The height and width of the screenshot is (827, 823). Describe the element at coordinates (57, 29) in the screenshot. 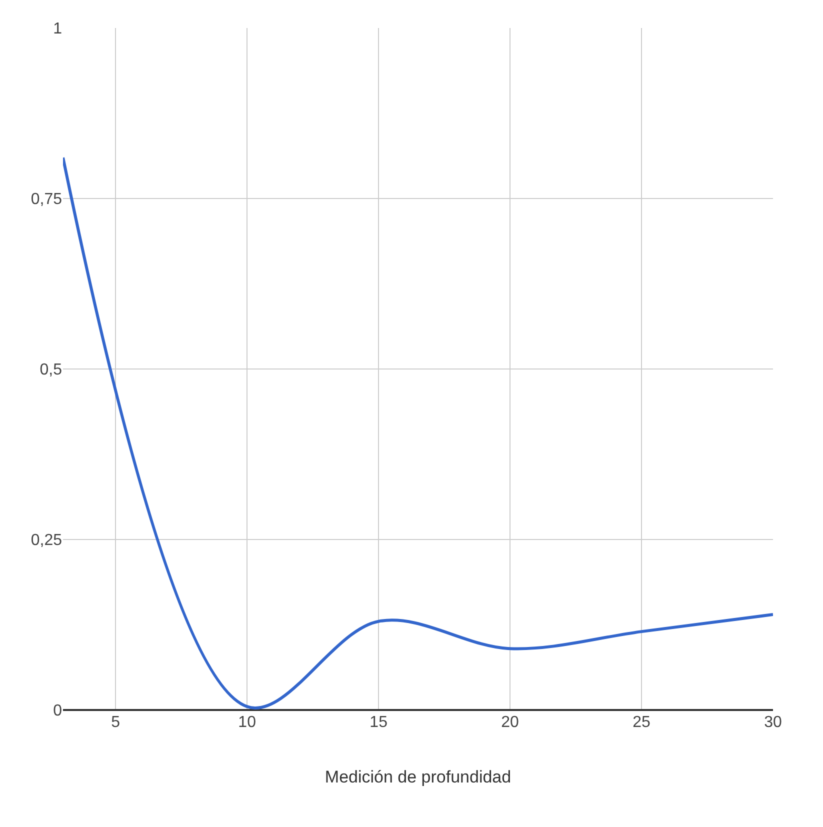

I see `y-tick-label: 1` at that location.